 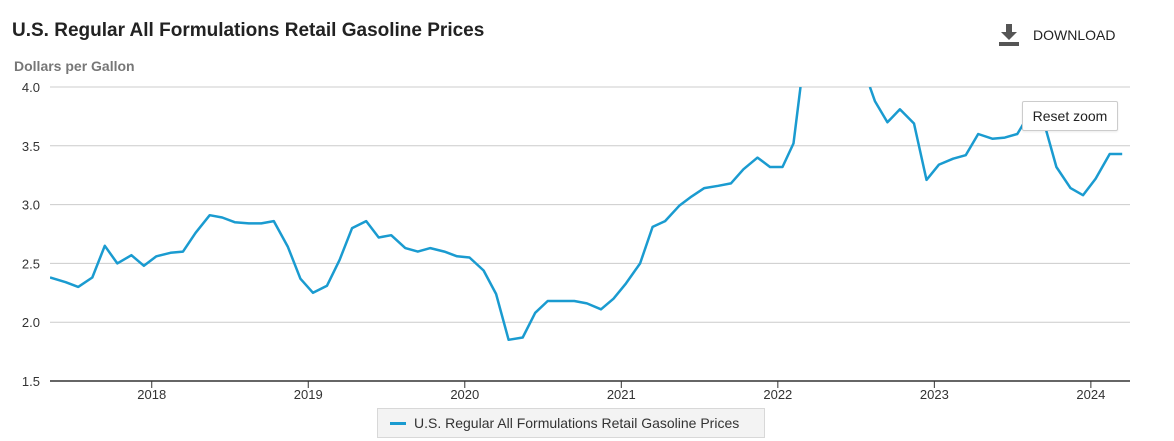 What do you see at coordinates (31, 263) in the screenshot?
I see `y-tick-label: 2.5` at bounding box center [31, 263].